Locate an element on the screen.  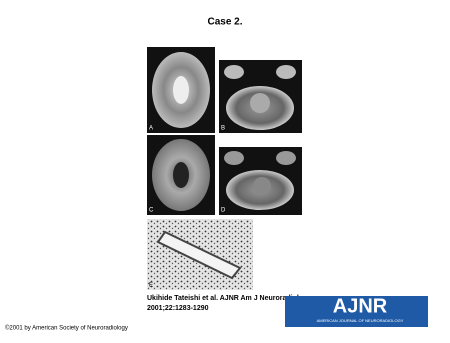
journal-logo: AJNR AMERICAN JOURNAL OF NEURORADIOLOGY is located at coordinates (356, 311).